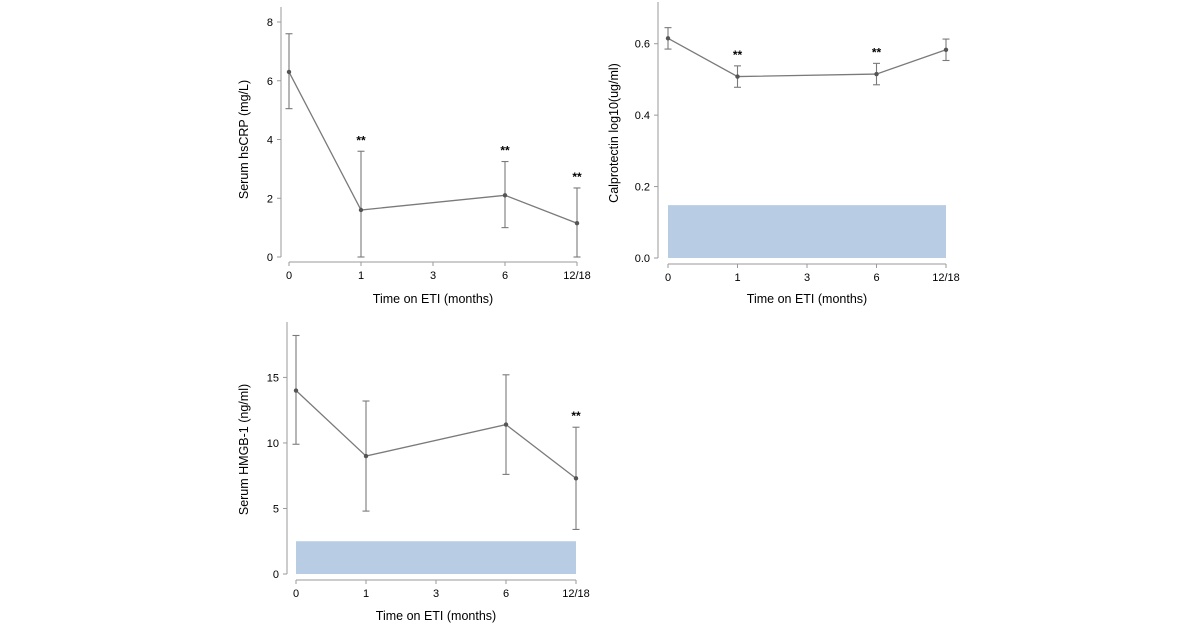 The height and width of the screenshot is (628, 1200). Describe the element at coordinates (433, 276) in the screenshot. I see `hscrp-x-tick-label-2: 3` at that location.